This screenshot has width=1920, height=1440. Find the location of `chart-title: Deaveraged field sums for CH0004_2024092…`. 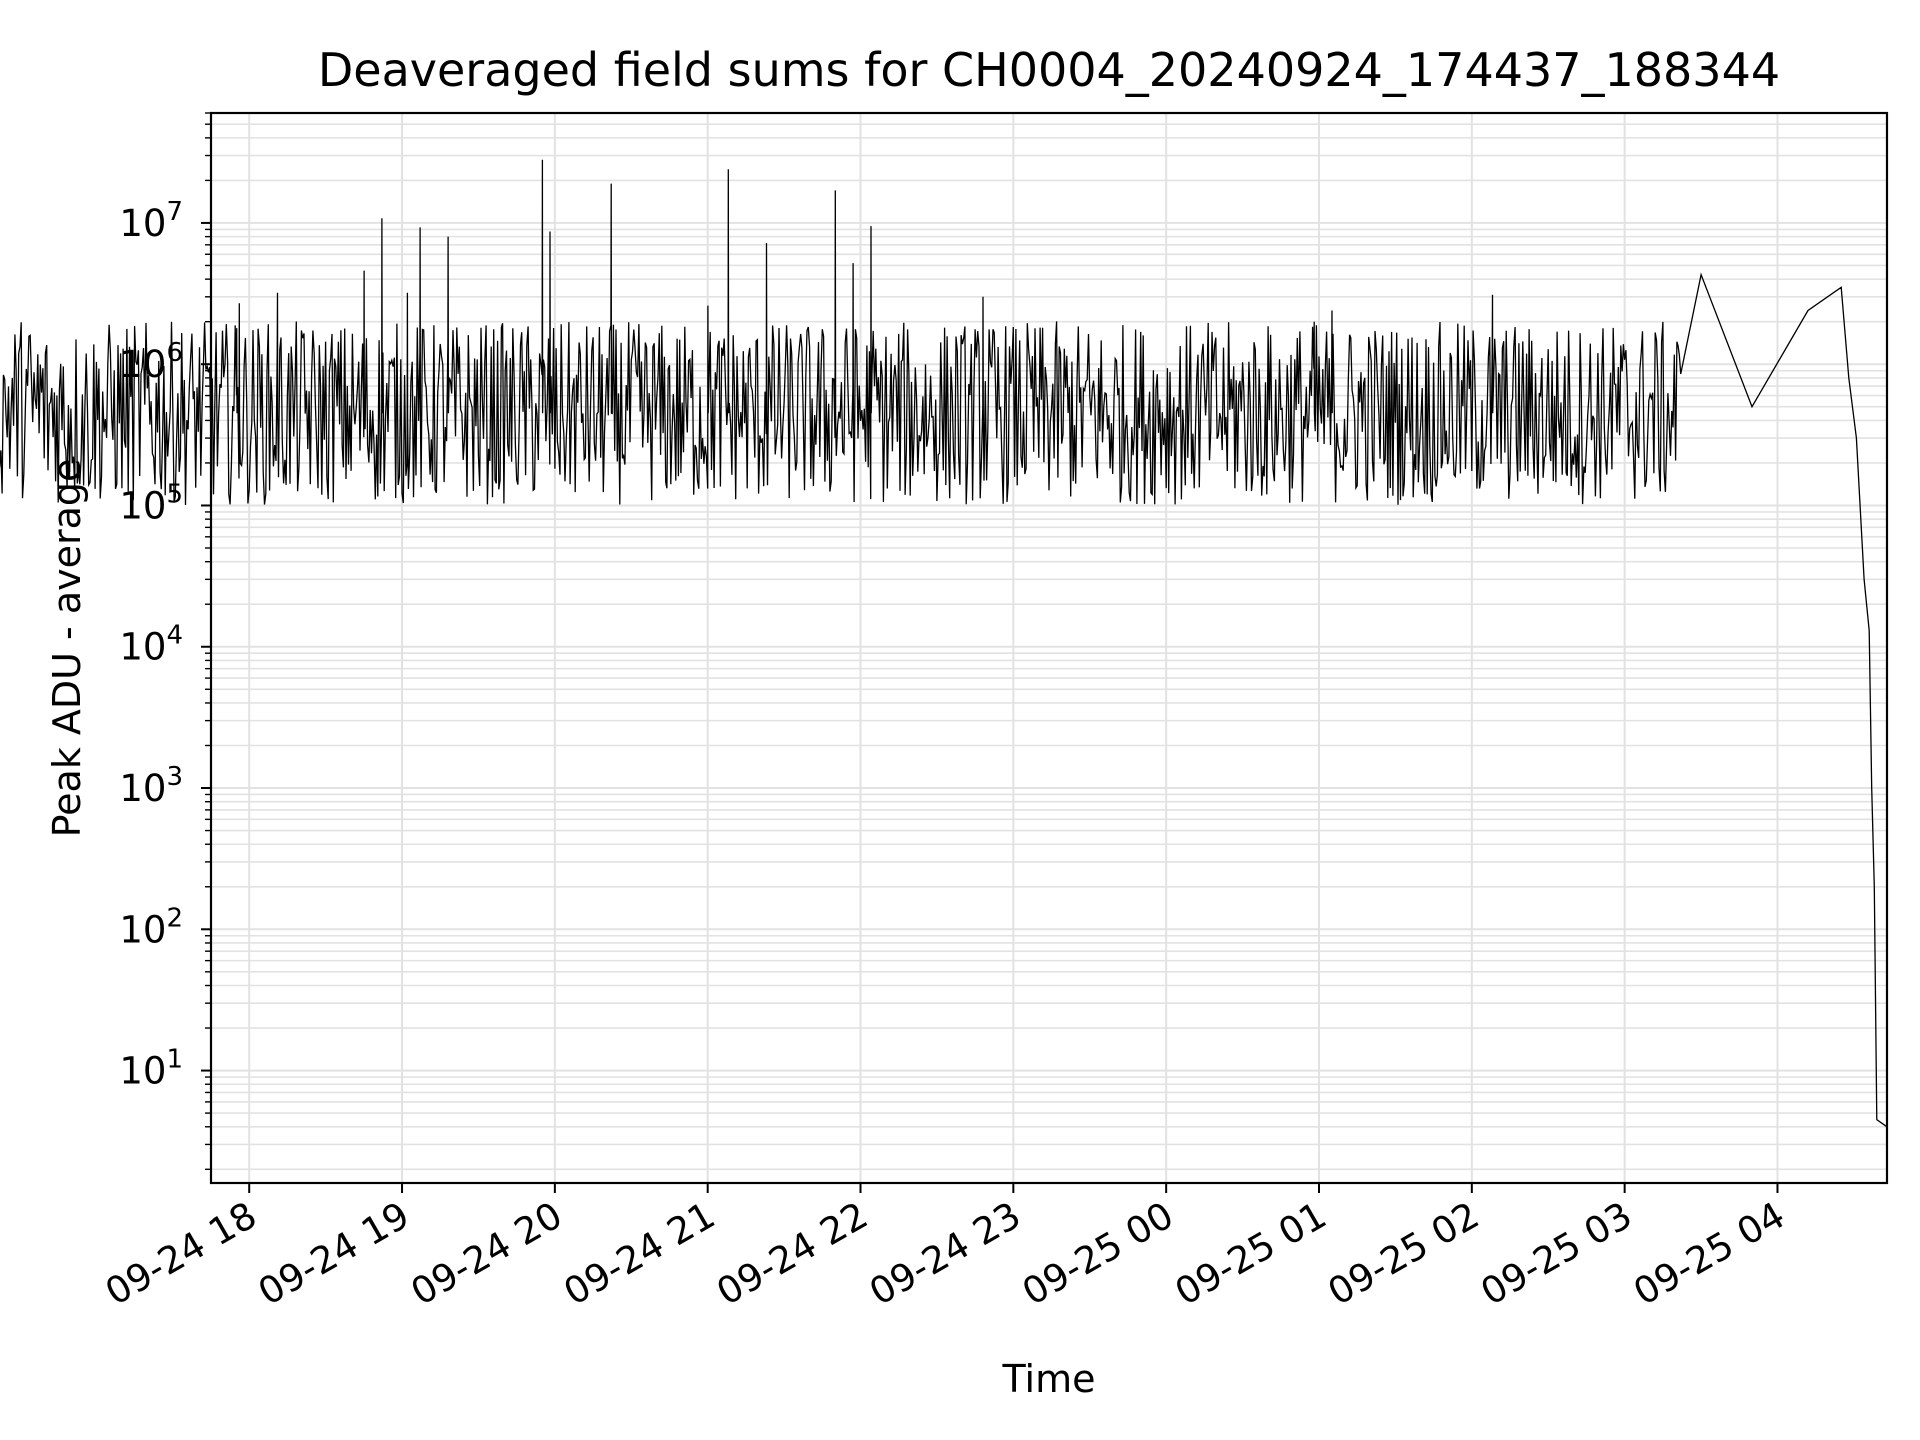

chart-title: Deaveraged field sums for CH0004_2024092… is located at coordinates (1049, 70).